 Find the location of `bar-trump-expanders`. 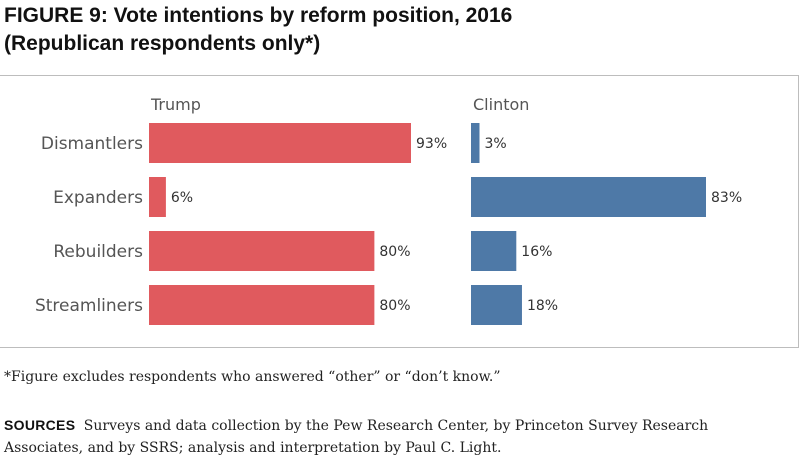

bar-trump-expanders is located at coordinates (157, 197).